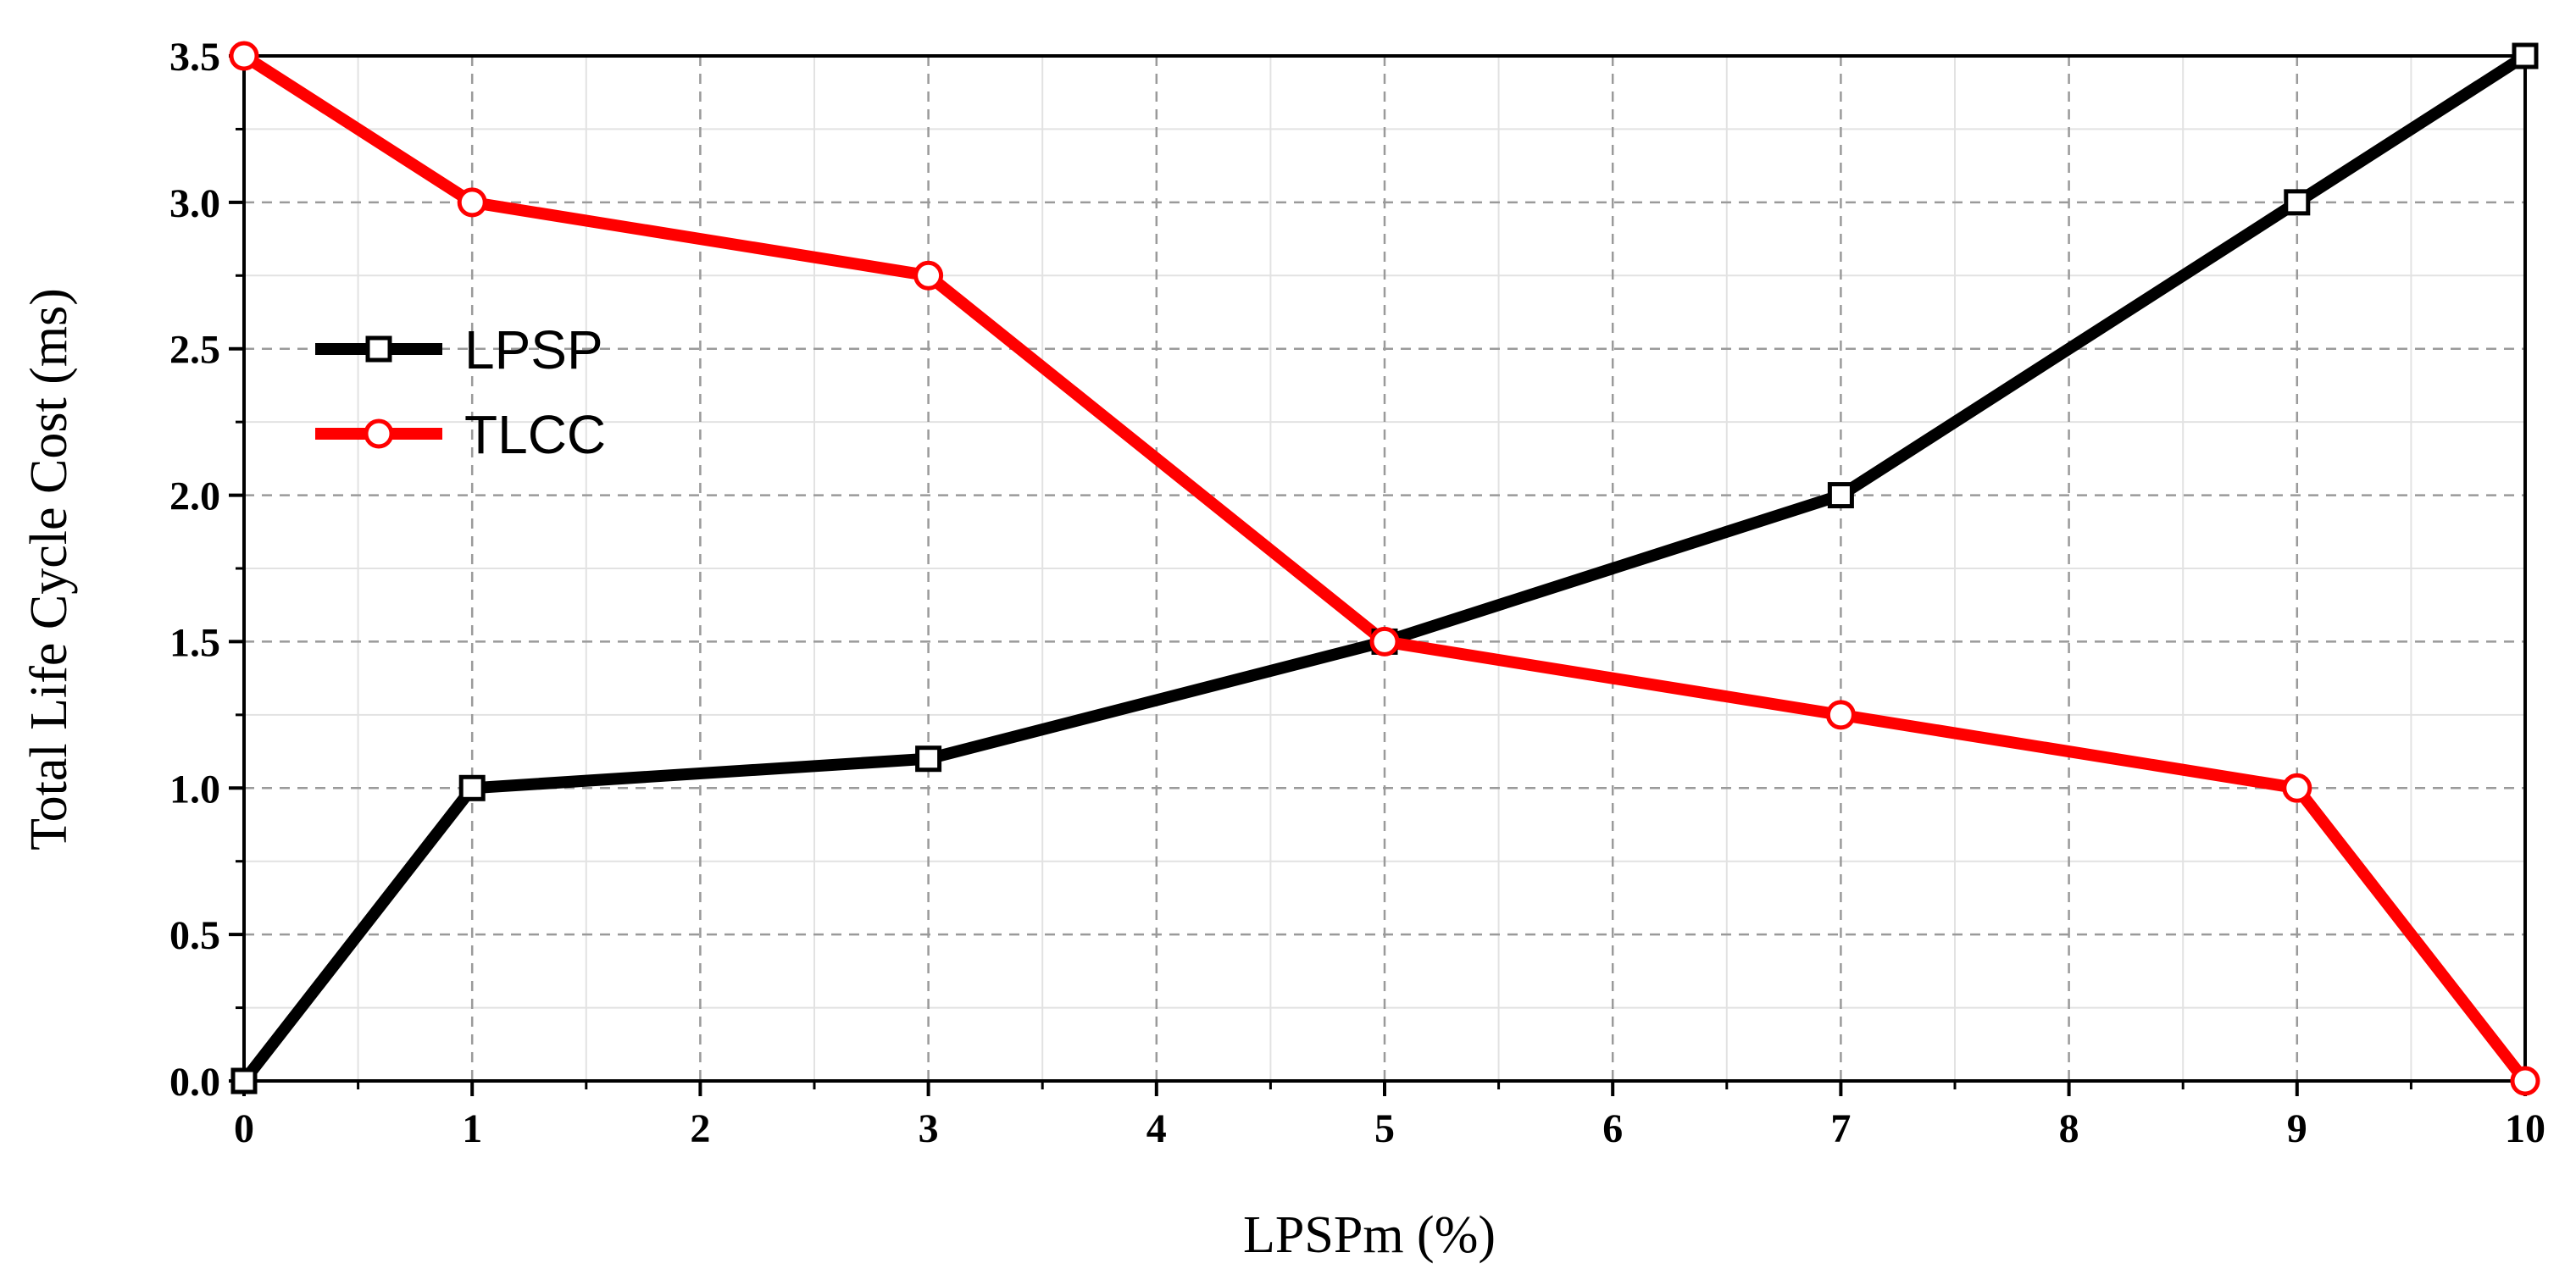  Describe the element at coordinates (700, 1128) in the screenshot. I see `x-tick-label: 2` at that location.